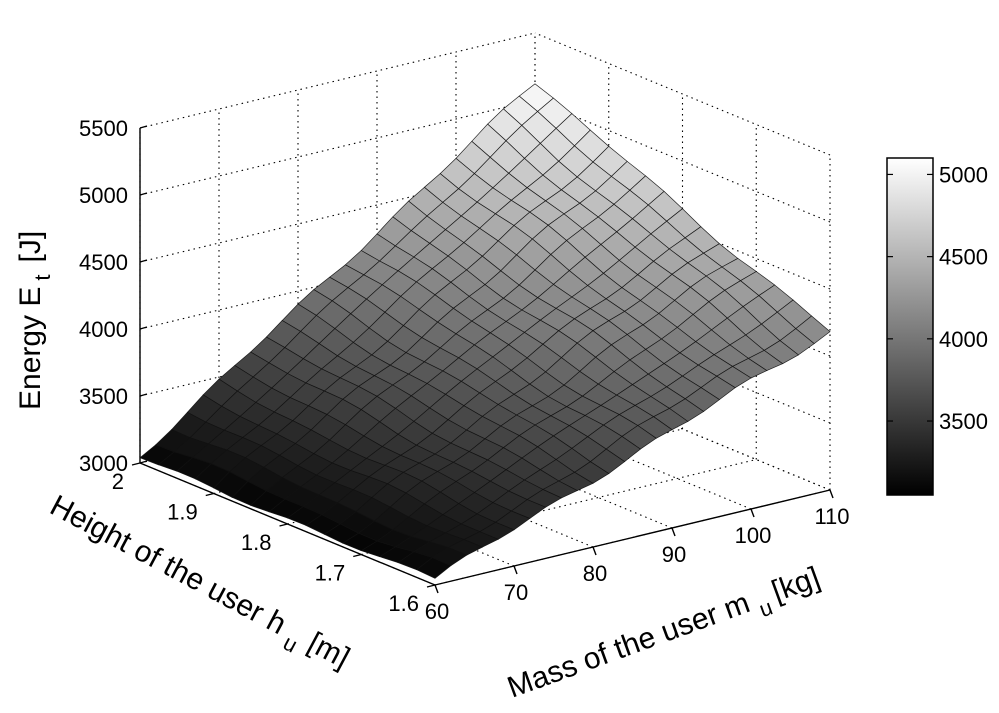 The image size is (999, 713). Describe the element at coordinates (256, 542) in the screenshot. I see `y-tick-label: 1.8` at that location.